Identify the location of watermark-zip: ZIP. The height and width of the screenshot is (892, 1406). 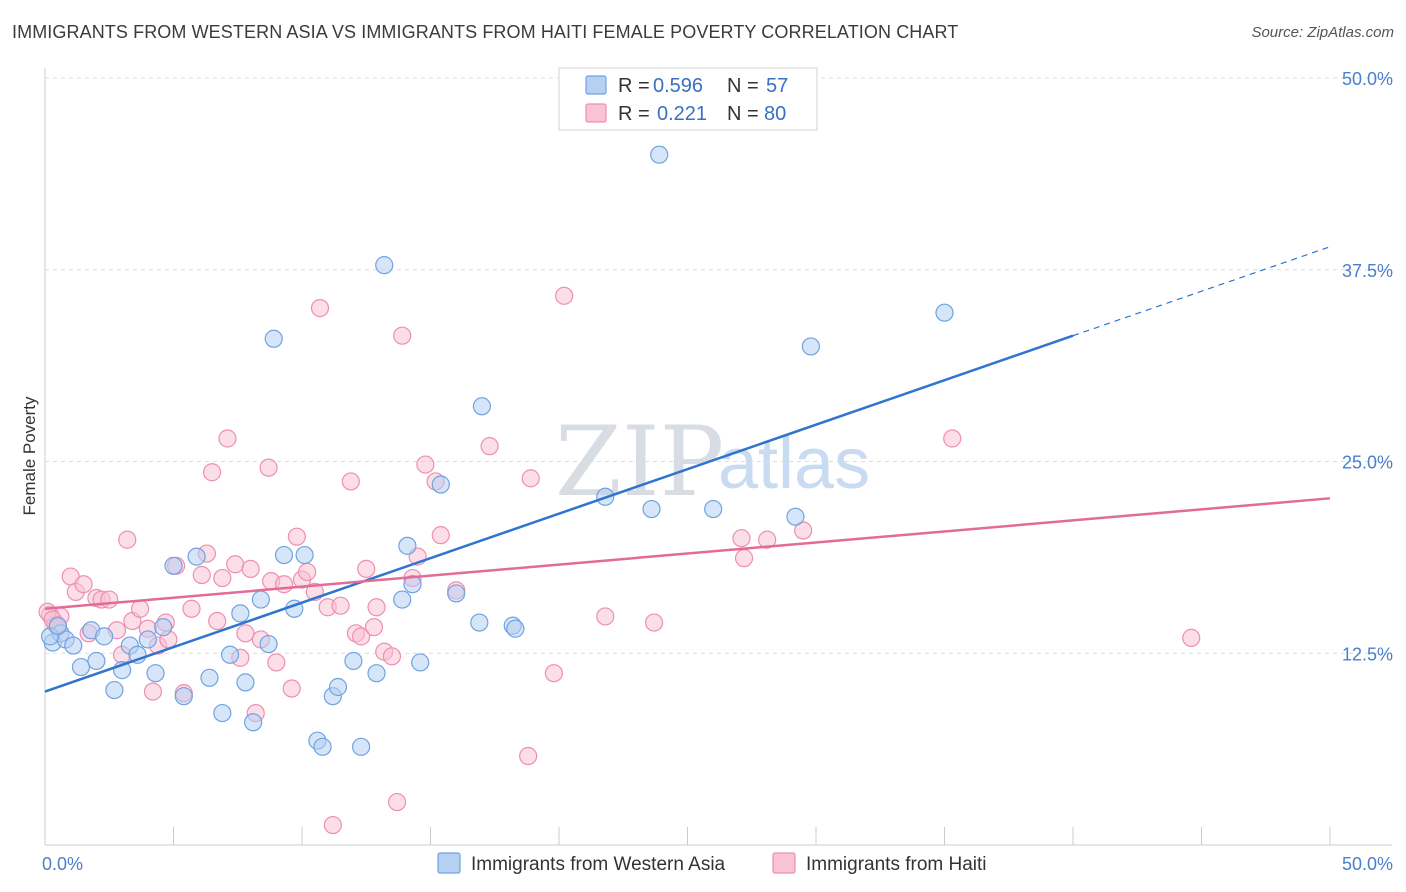
(639, 462).